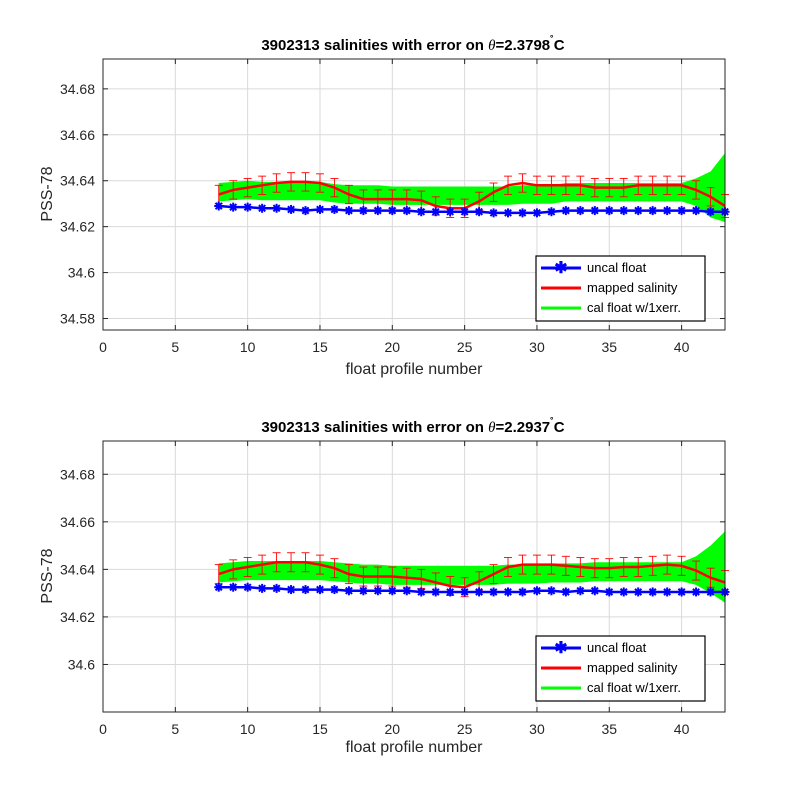 Image resolution: width=800 pixels, height=800 pixels. I want to click on mapped-salinity-series, so click(471, 195).